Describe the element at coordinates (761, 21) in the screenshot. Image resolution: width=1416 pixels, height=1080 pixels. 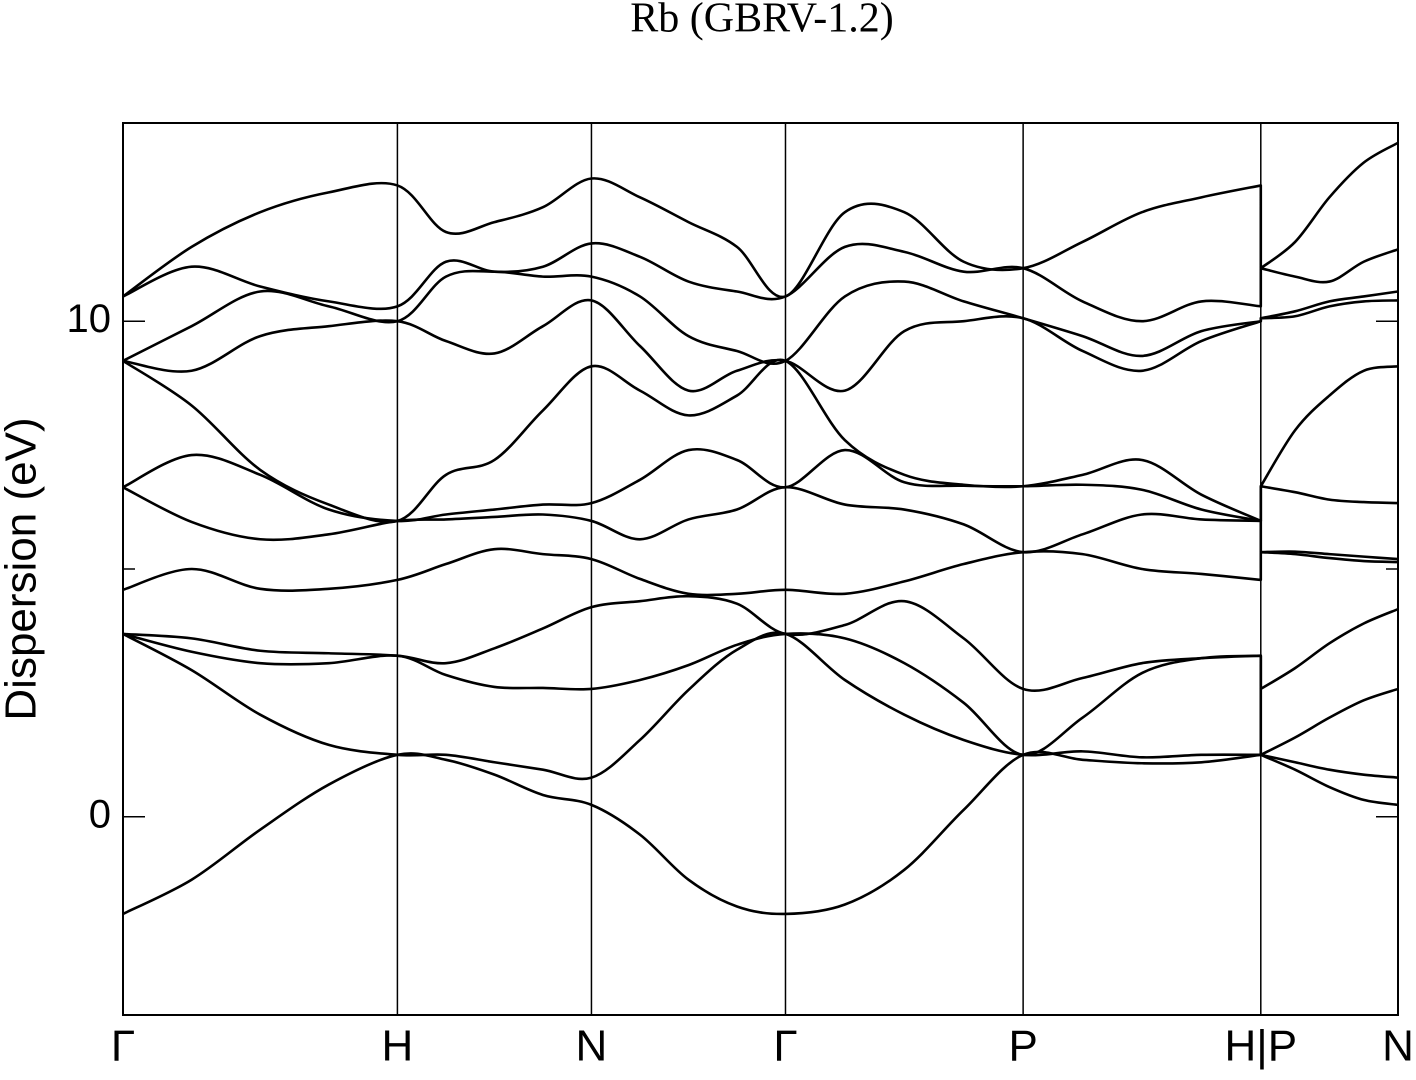
I see `chart-title: Rb (GBRV-1.2)` at that location.